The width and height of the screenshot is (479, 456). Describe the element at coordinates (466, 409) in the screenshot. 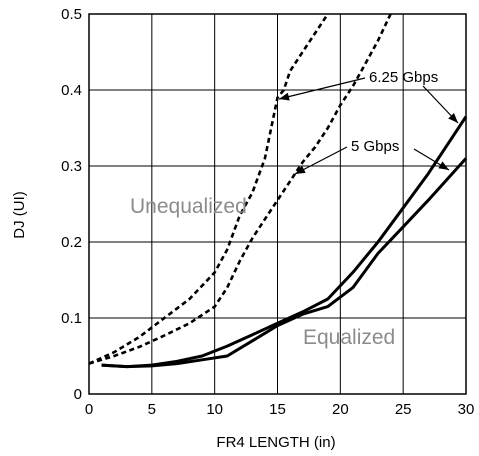

I see `x-tick-label: 30` at that location.